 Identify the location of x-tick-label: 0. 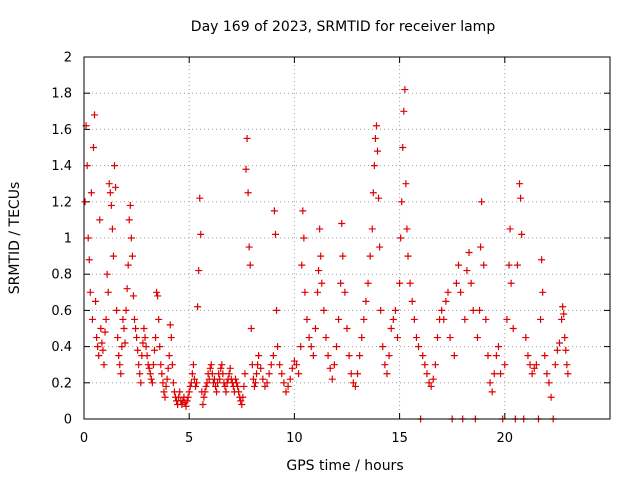
(84, 438).